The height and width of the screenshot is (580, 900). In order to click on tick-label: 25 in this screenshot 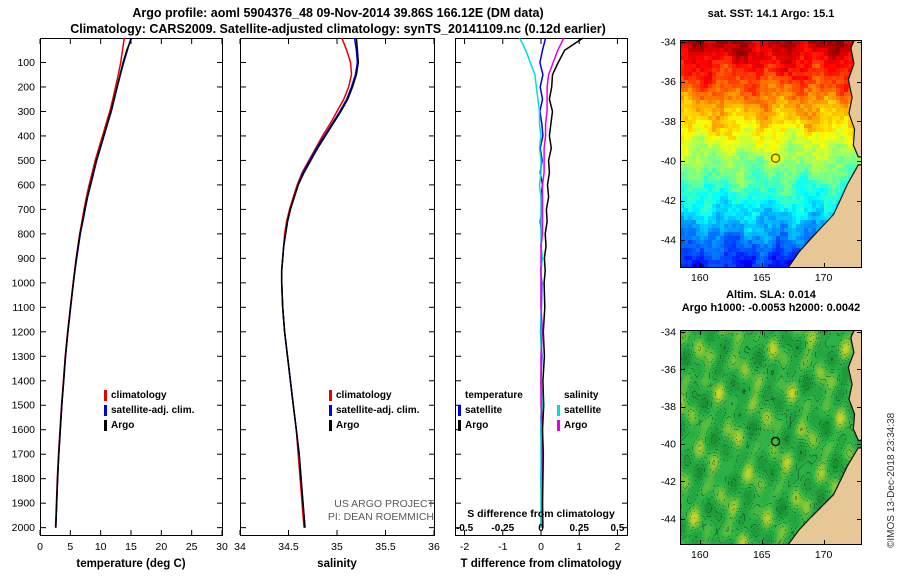, I will do `click(192, 547)`.